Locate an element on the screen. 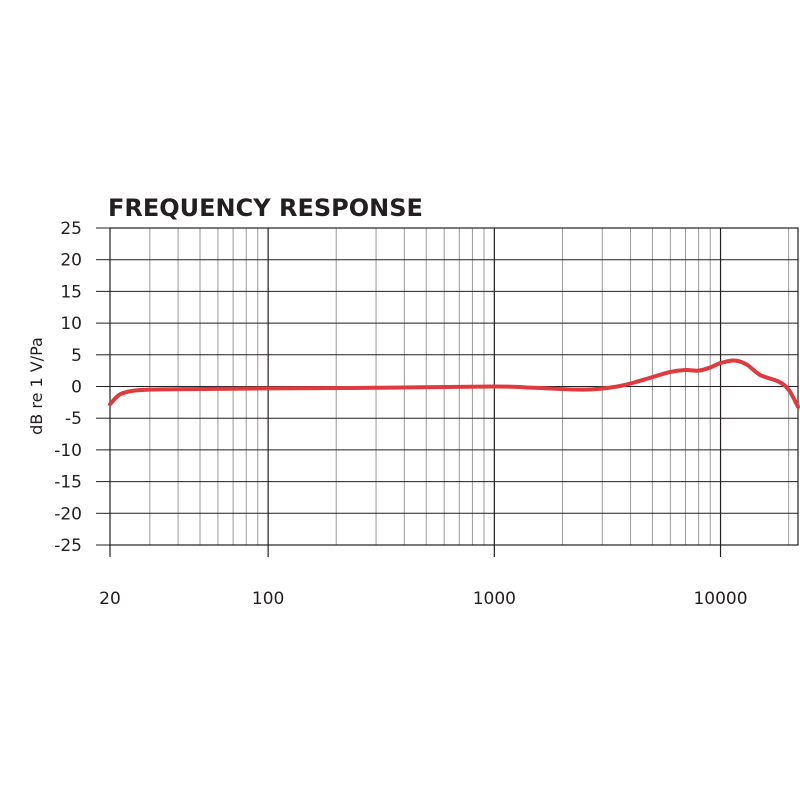 This screenshot has height=800, width=800. y-tick-label: -20 is located at coordinates (68, 514).